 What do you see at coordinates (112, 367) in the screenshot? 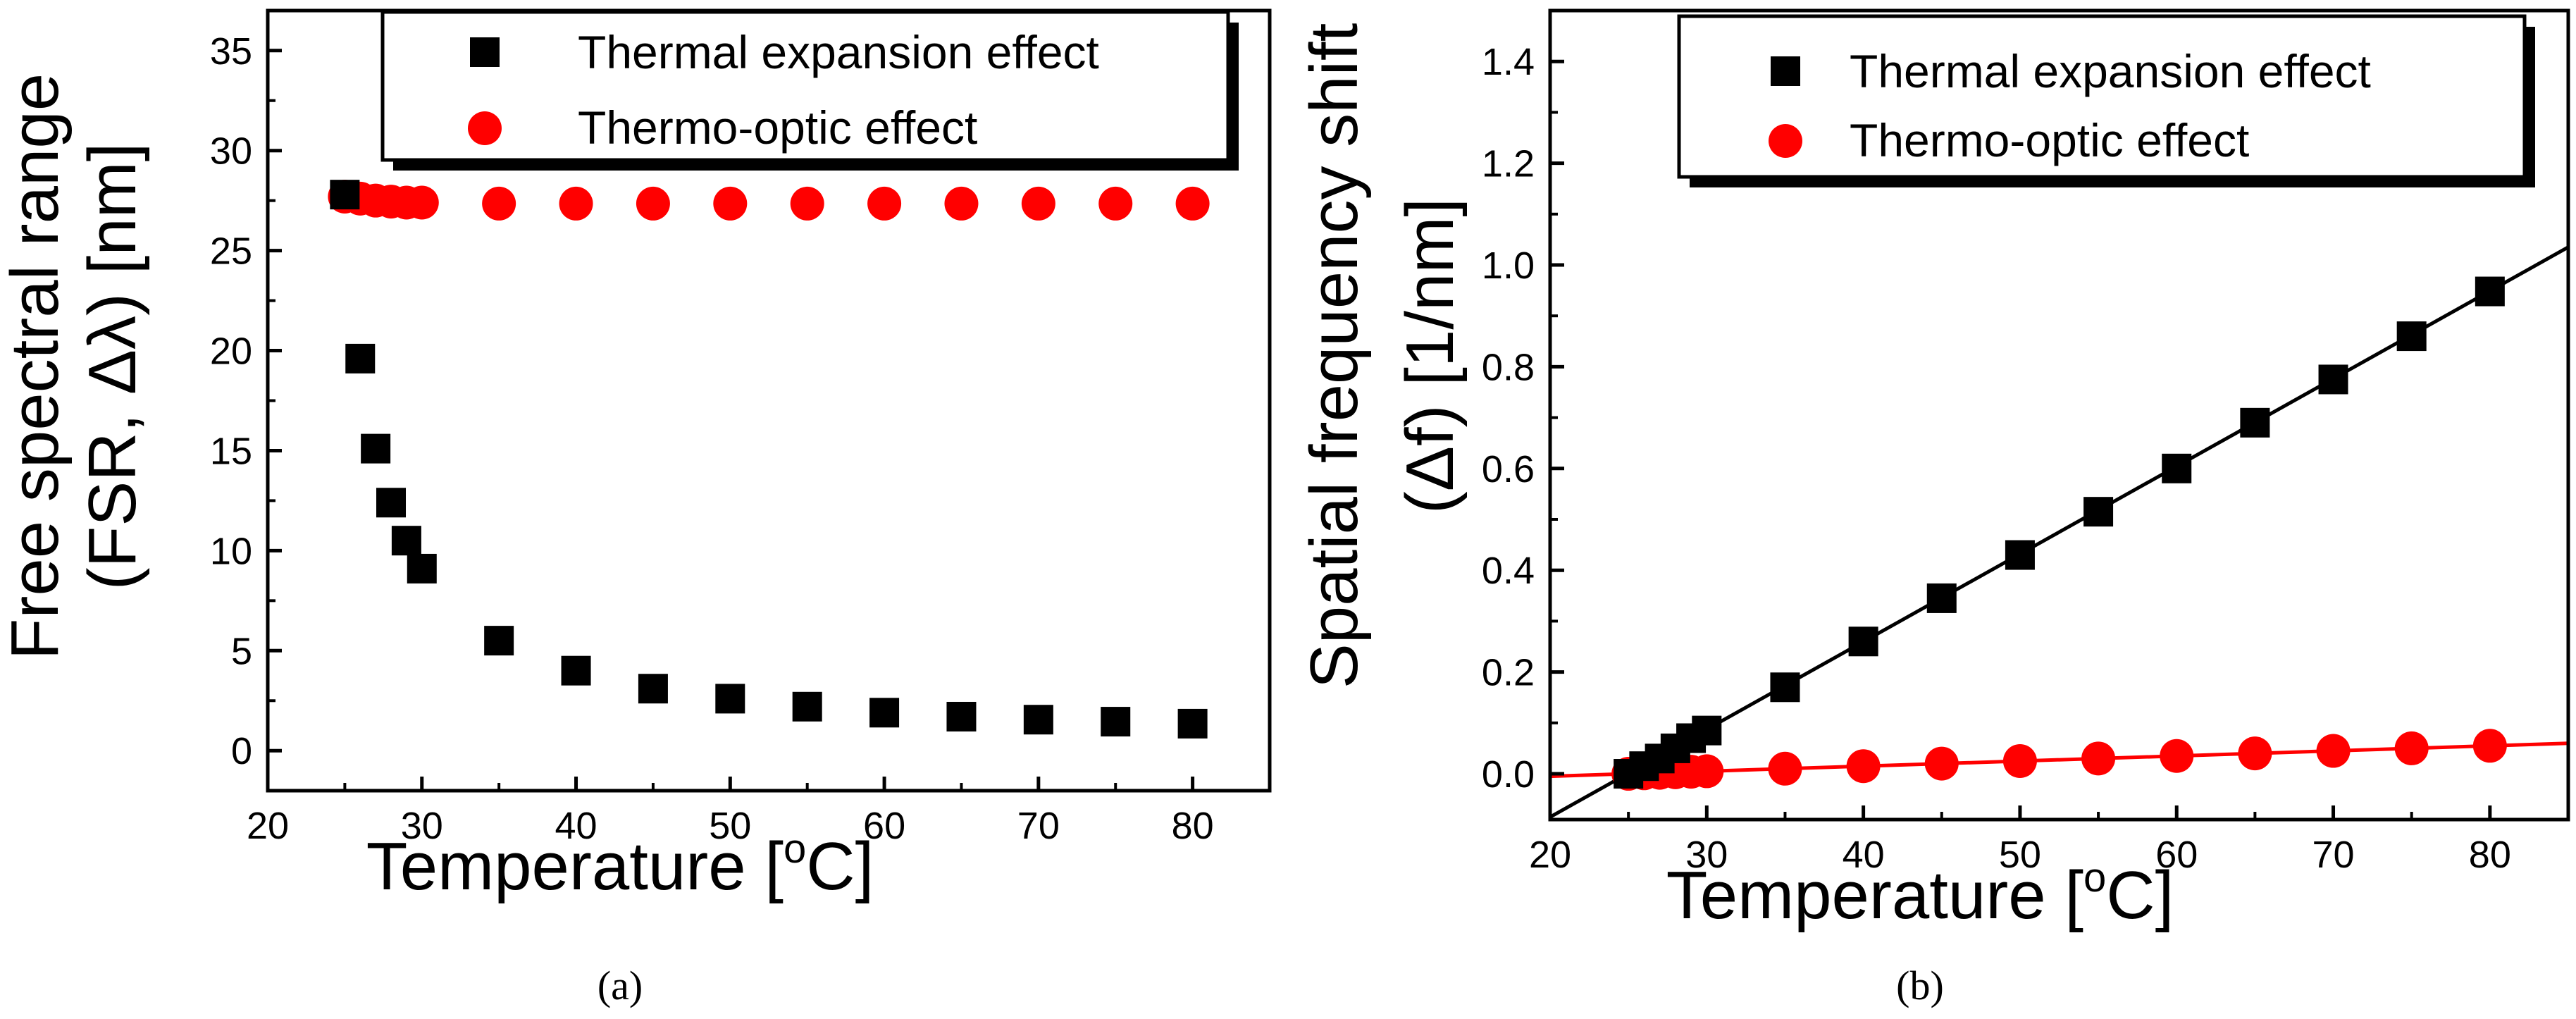
I see `y-axis-label-line2: (FSR, Δλ) [nm]` at bounding box center [112, 367].